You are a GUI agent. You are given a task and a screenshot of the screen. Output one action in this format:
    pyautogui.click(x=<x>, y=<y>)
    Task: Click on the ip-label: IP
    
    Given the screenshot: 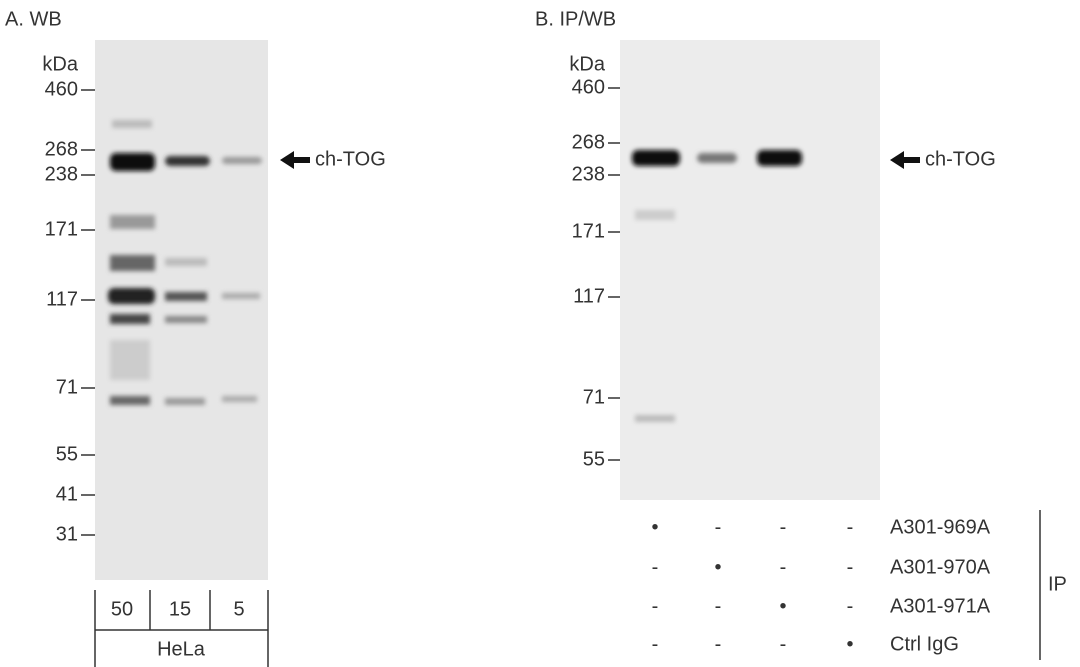 What is the action you would take?
    pyautogui.click(x=1057, y=584)
    